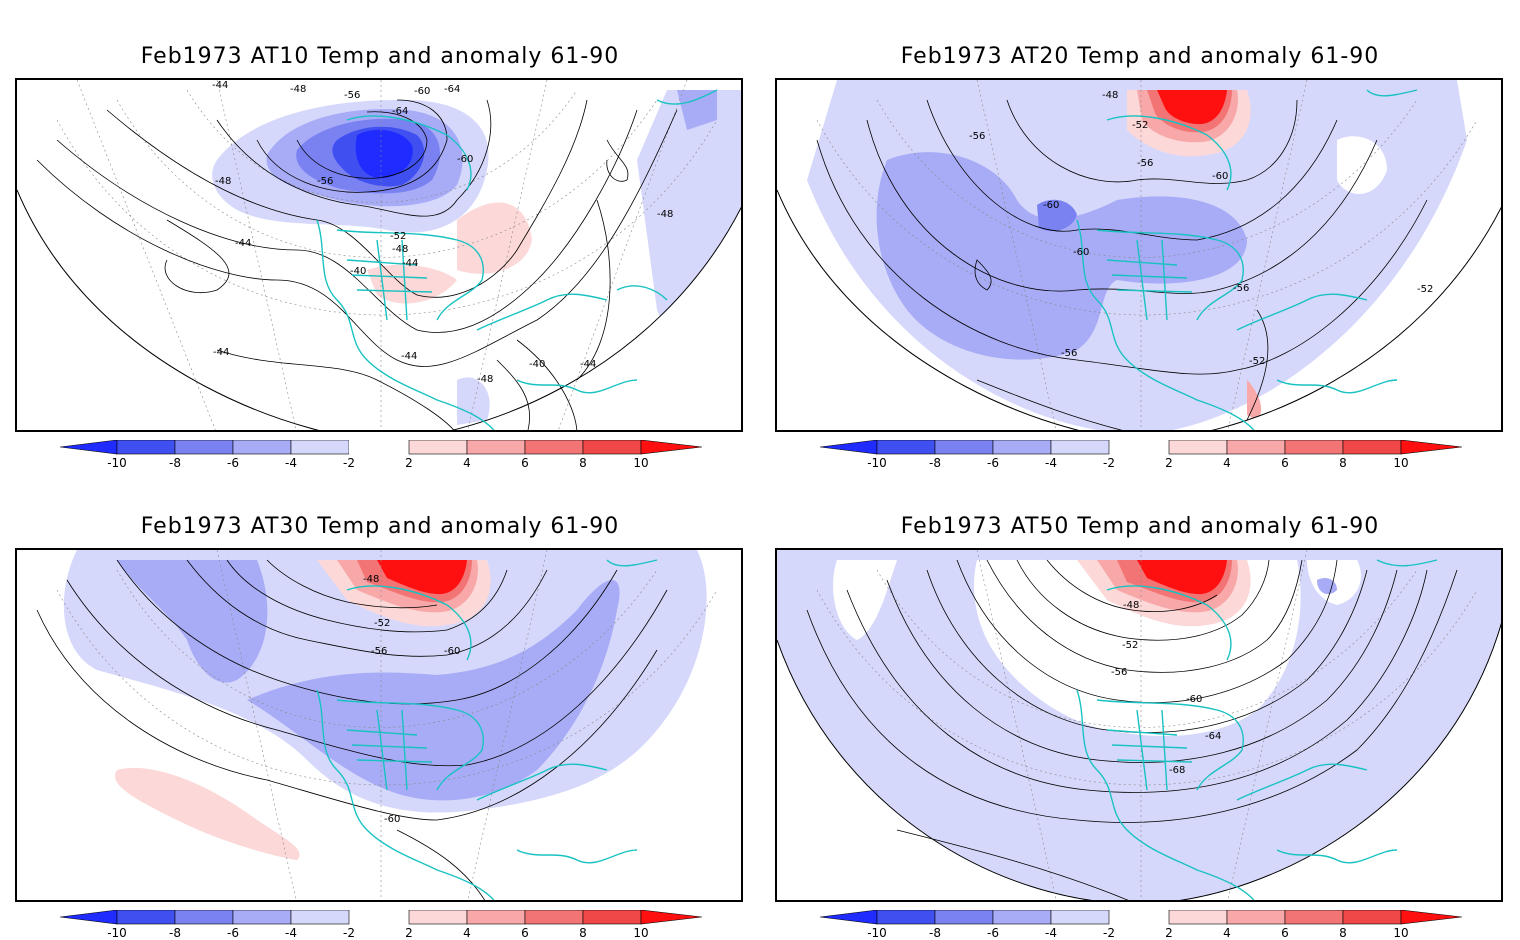  Describe the element at coordinates (1140, 526) in the screenshot. I see `panel-title: Feb1973 AT50 Temp and anomaly 61-90` at that location.